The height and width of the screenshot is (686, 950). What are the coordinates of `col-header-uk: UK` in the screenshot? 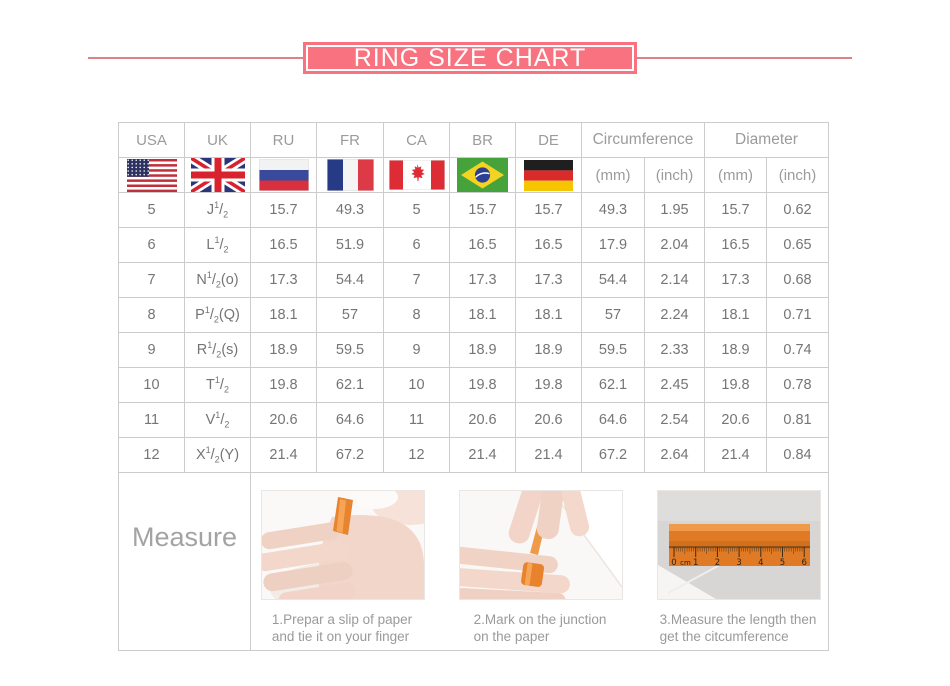 It's located at (217, 140).